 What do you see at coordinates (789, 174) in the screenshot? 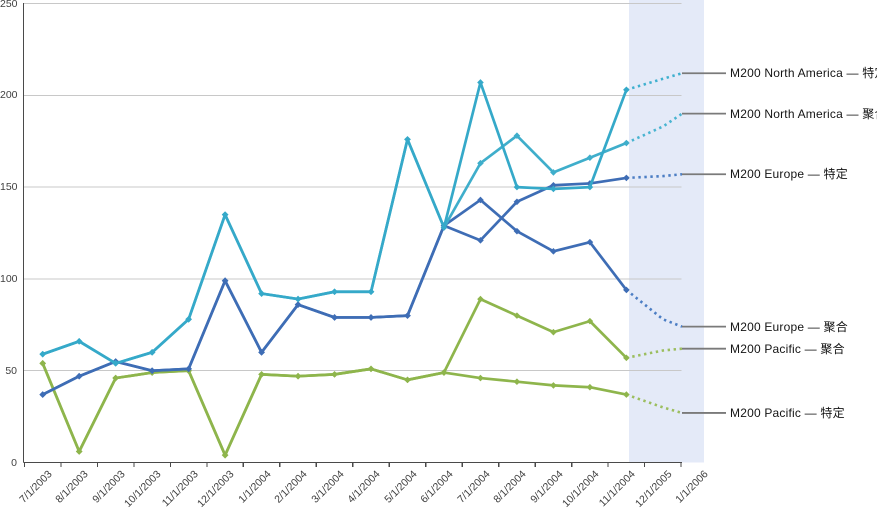
I see `series-label-europe-specific: M200 Europe — 特定` at bounding box center [789, 174].